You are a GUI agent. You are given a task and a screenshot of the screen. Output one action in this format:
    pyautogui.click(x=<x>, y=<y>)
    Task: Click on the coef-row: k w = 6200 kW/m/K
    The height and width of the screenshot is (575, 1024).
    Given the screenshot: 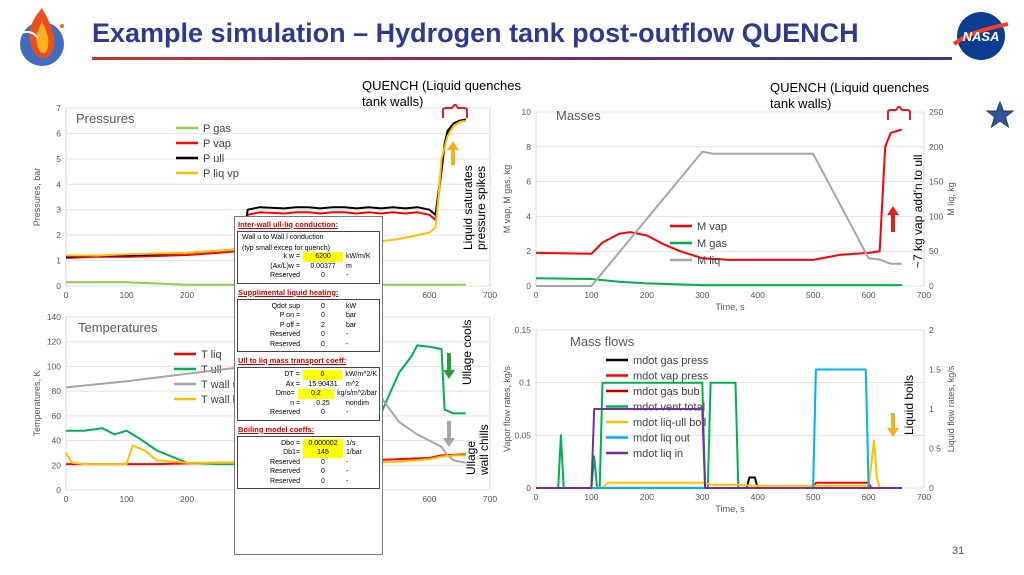 What is the action you would take?
    pyautogui.click(x=308, y=257)
    